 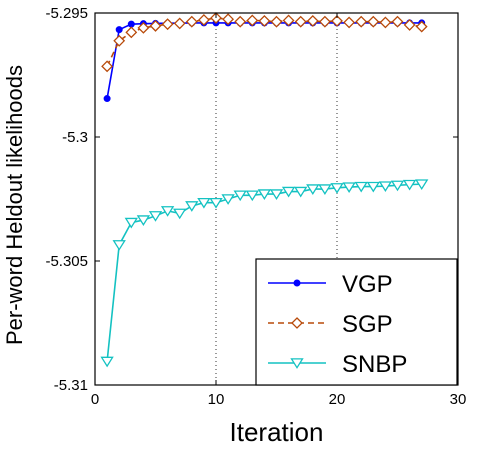 I want to click on series-sgp, so click(x=264, y=42).